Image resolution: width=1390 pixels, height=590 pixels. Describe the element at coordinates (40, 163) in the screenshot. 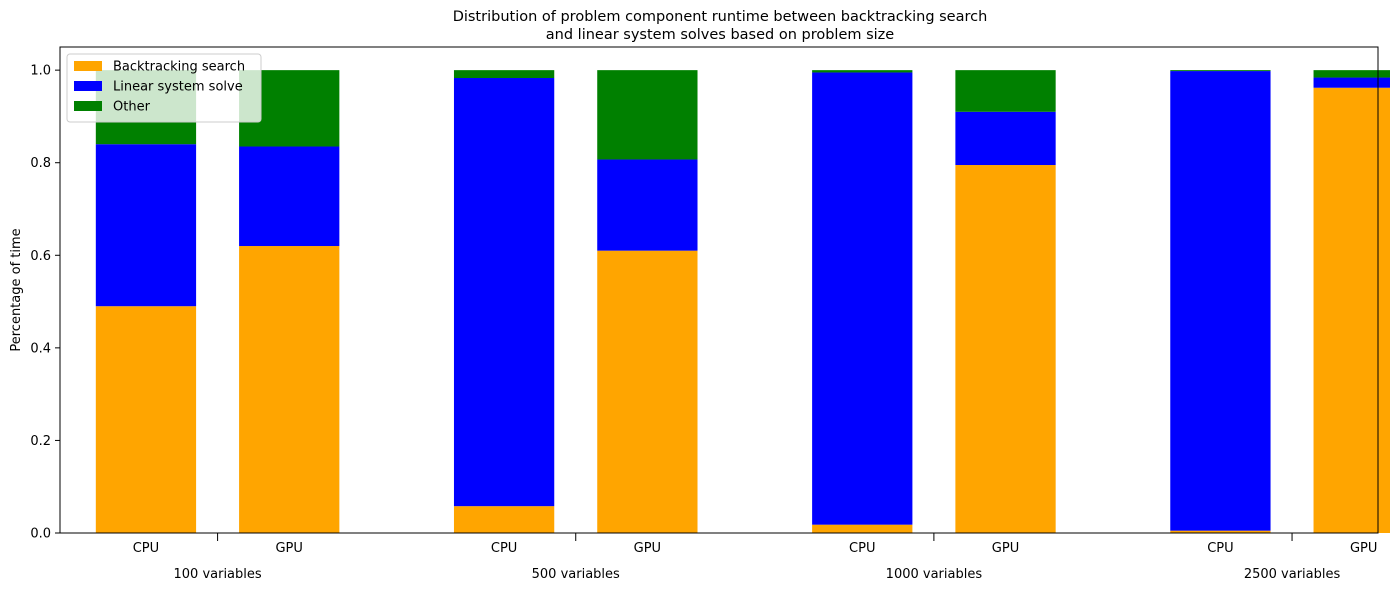

I see `y-tick-label: 0.8` at that location.